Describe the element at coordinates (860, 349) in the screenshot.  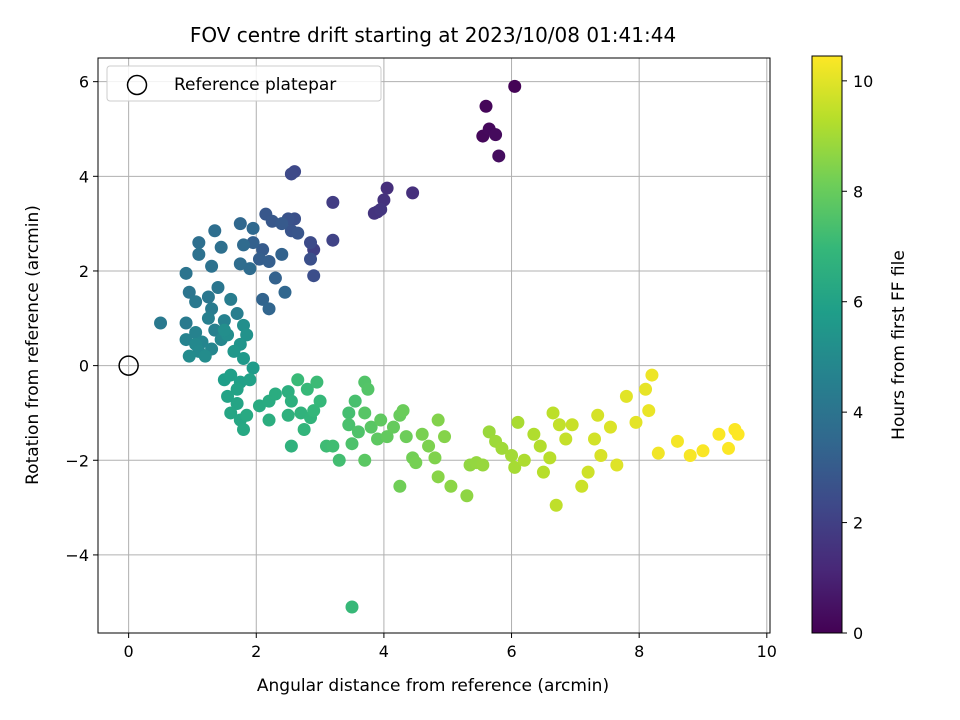
I see `colorbar: 0 2 4 6 8 10 Hours from first FF file` at that location.